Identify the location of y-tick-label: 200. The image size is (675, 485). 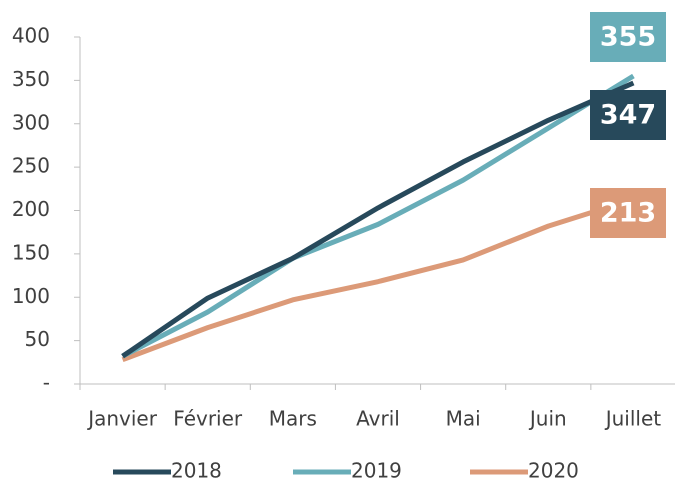
(31, 209).